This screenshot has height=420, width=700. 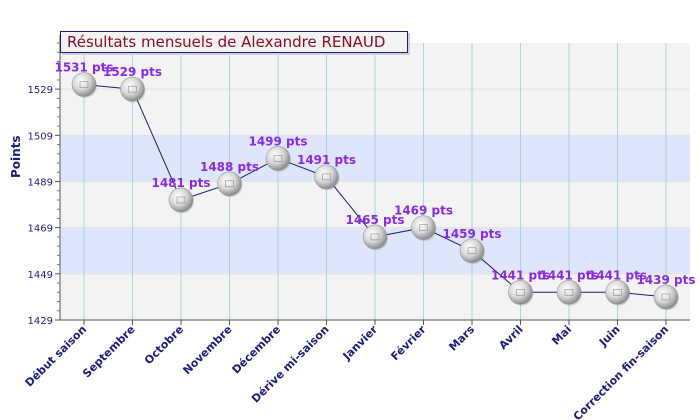 What do you see at coordinates (461, 338) in the screenshot?
I see `x-tick-label: Mars` at bounding box center [461, 338].